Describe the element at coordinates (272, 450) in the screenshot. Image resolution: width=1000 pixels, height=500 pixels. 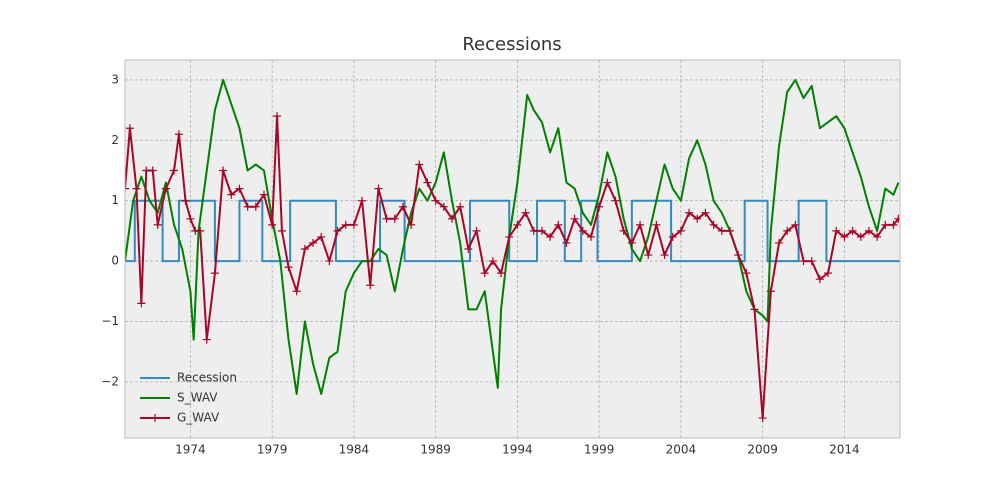
I see `x-tick-label: 1979` at that location.